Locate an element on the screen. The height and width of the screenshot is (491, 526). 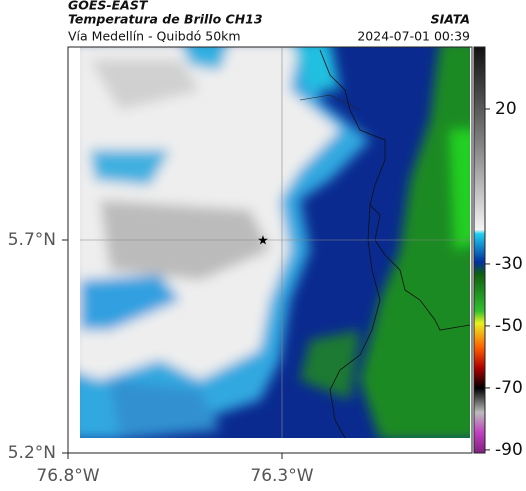
colorbar-tick-label: -50 is located at coordinates (509, 326).